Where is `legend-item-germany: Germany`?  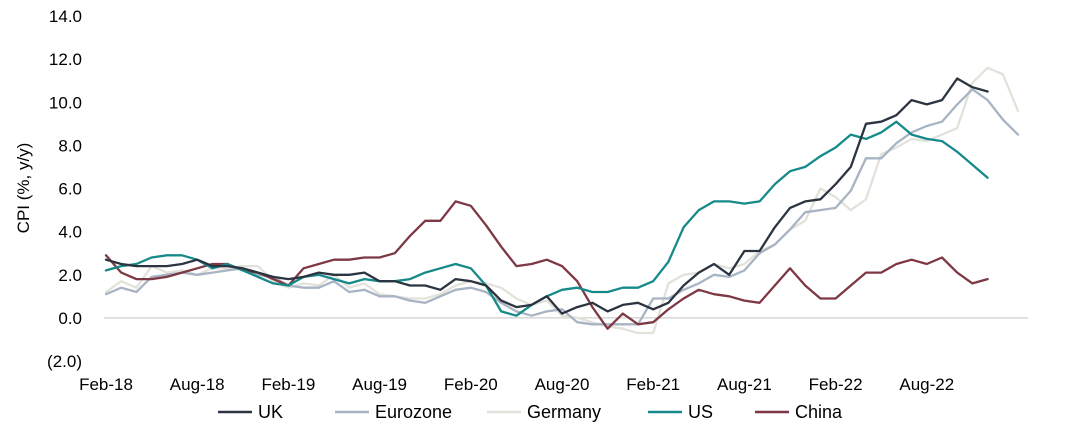 legend-item-germany: Germany is located at coordinates (544, 412).